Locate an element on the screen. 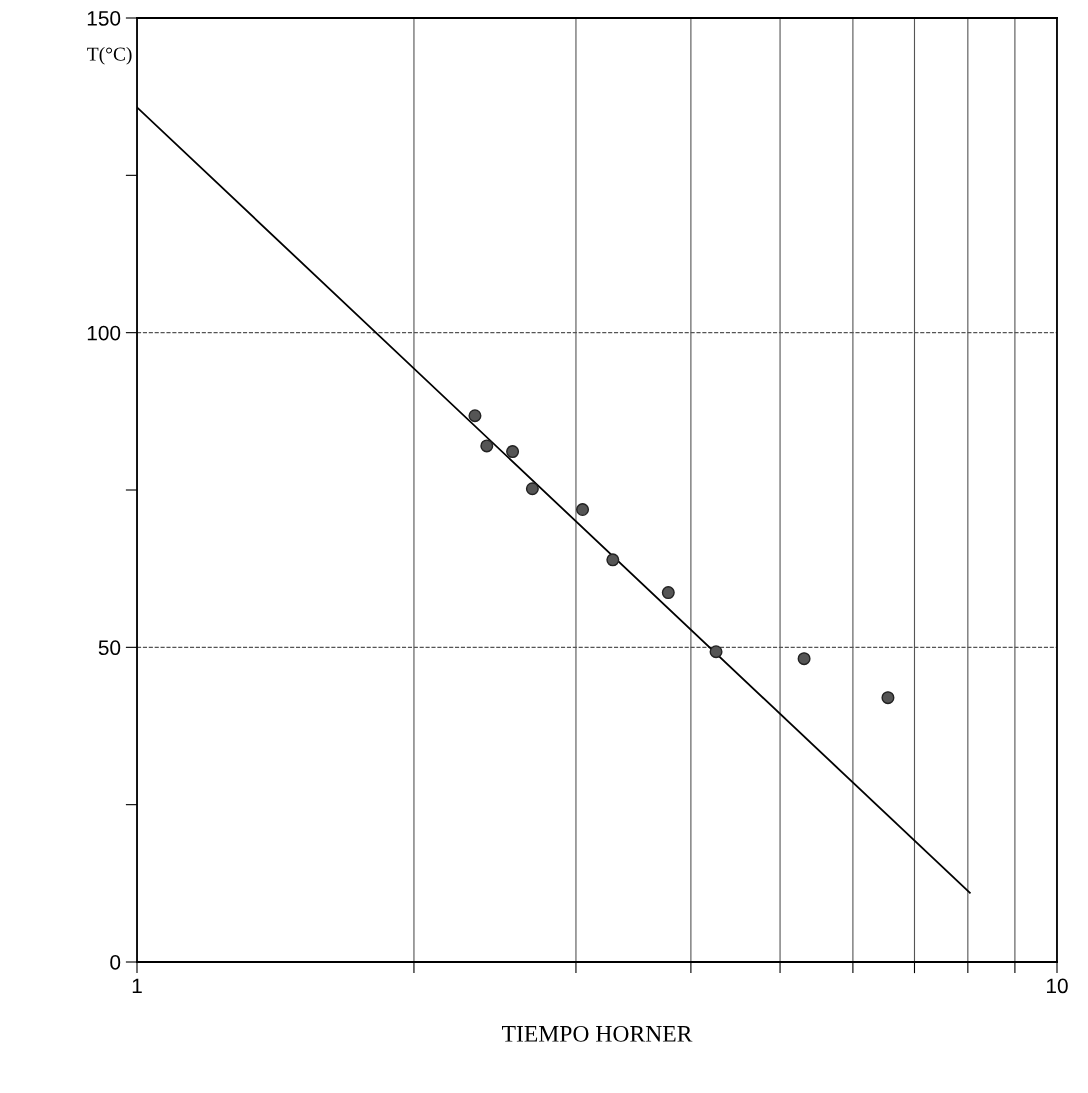 The image size is (1088, 1093). y-tick-label: 0 is located at coordinates (115, 962).